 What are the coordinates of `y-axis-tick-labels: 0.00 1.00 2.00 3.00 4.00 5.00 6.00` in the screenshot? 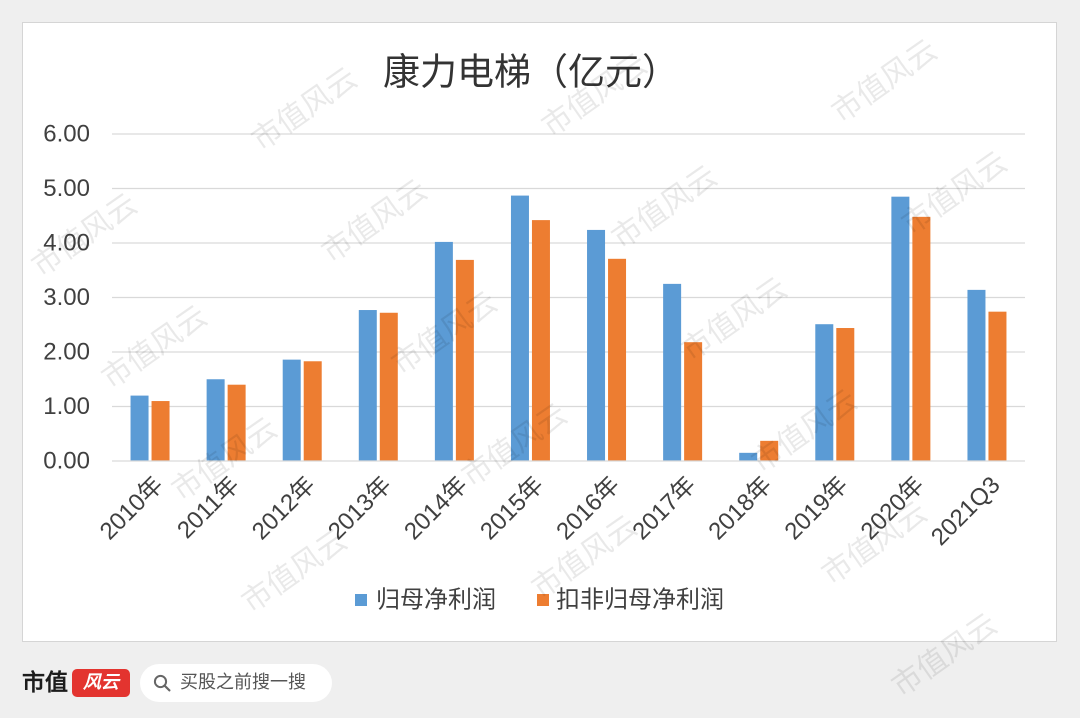 It's located at (66, 298).